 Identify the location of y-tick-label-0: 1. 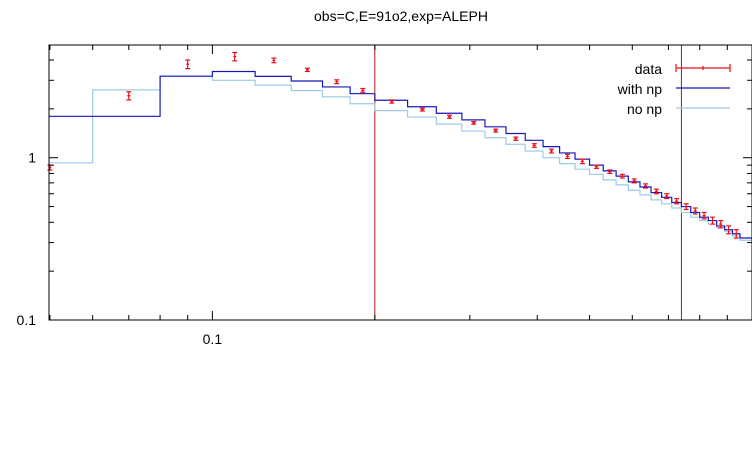
(32, 158).